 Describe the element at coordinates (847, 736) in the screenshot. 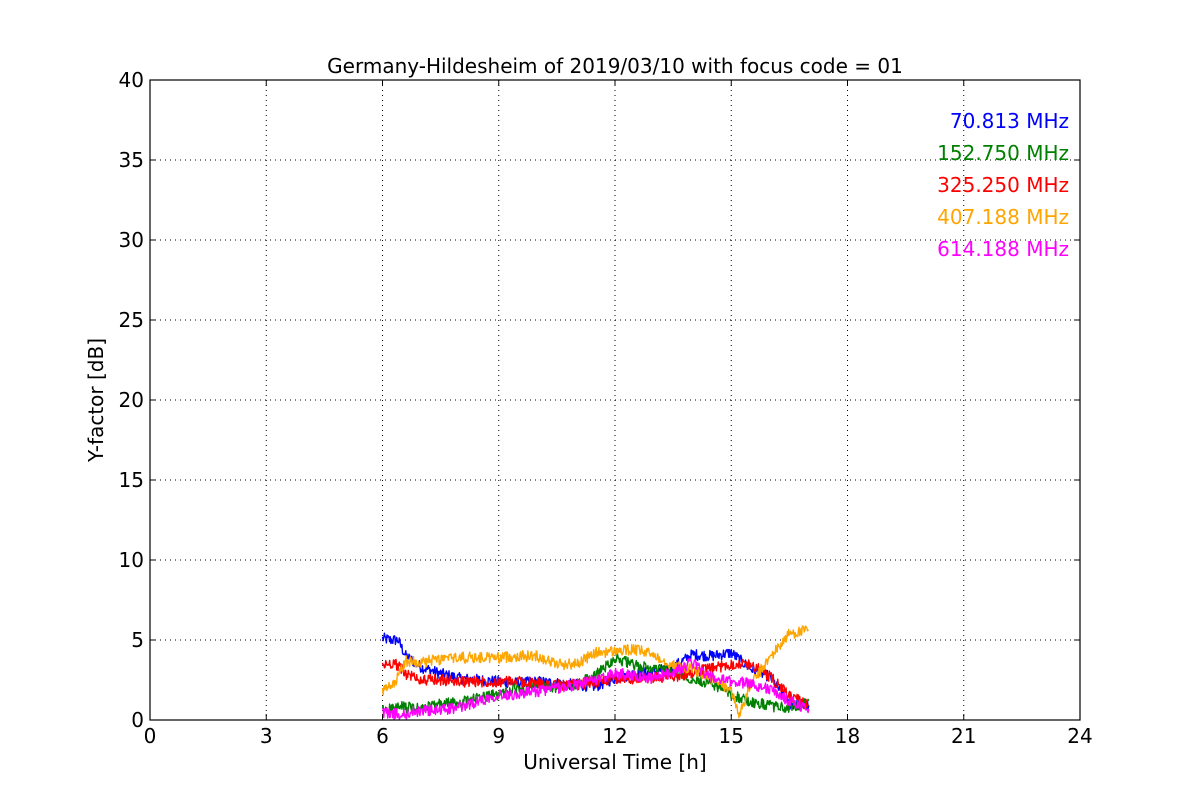

I see `x-tick-label: 18` at that location.